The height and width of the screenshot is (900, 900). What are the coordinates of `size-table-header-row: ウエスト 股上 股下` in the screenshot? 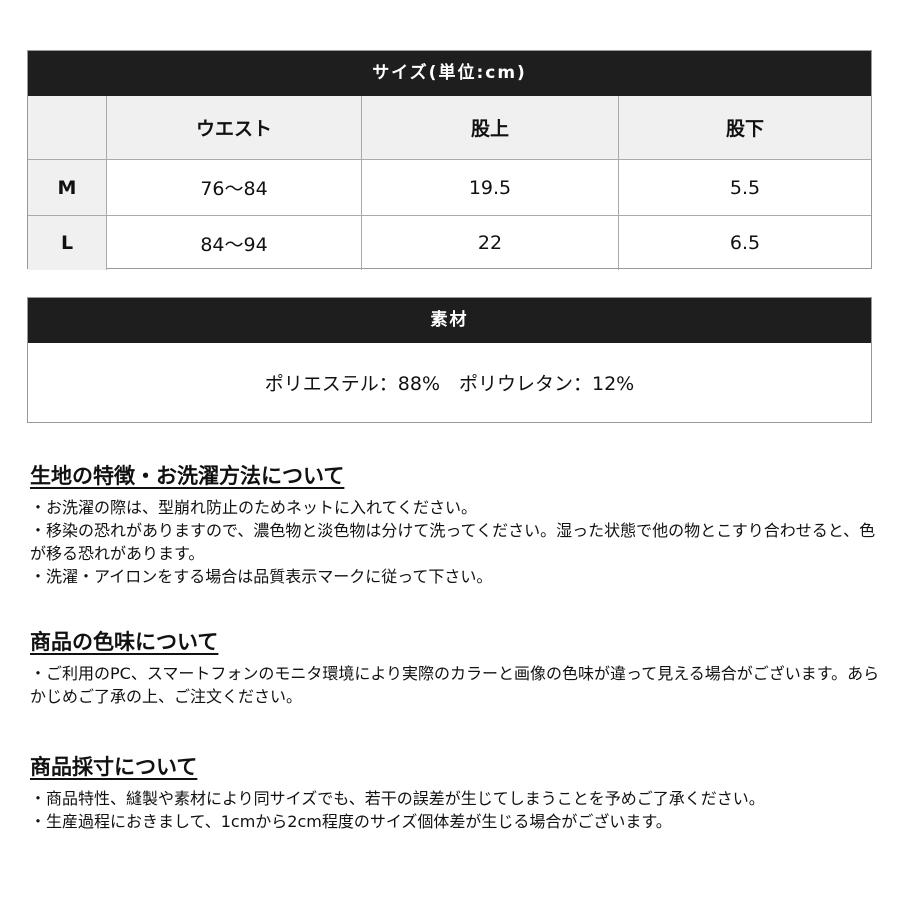 It's located at (449, 127).